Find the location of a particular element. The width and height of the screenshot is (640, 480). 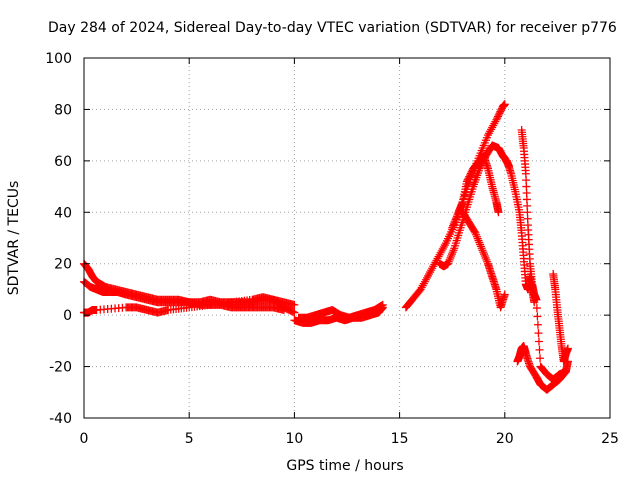

x-tick-label: 25 is located at coordinates (610, 439).